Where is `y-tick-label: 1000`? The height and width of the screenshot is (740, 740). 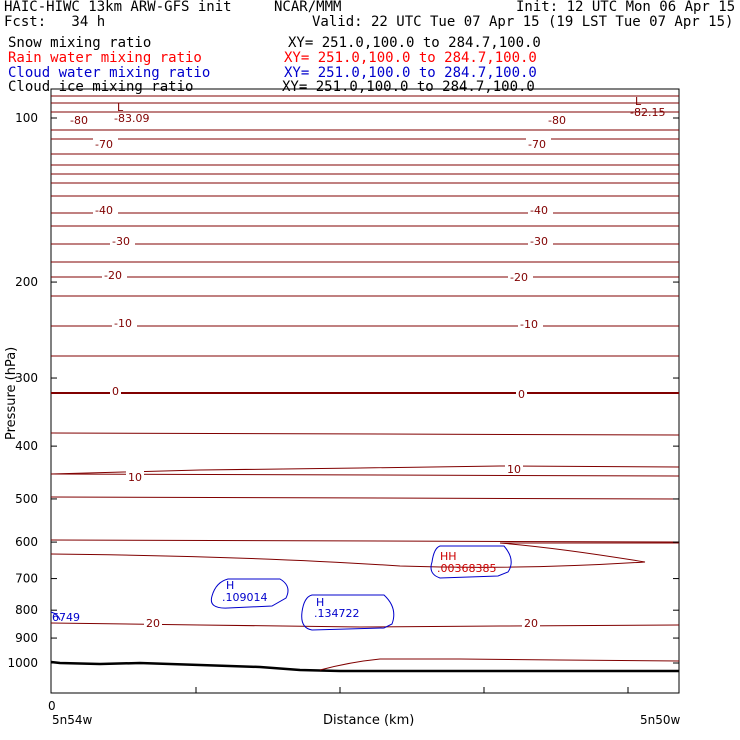
y-tick-label: 1000 is located at coordinates (22, 663).